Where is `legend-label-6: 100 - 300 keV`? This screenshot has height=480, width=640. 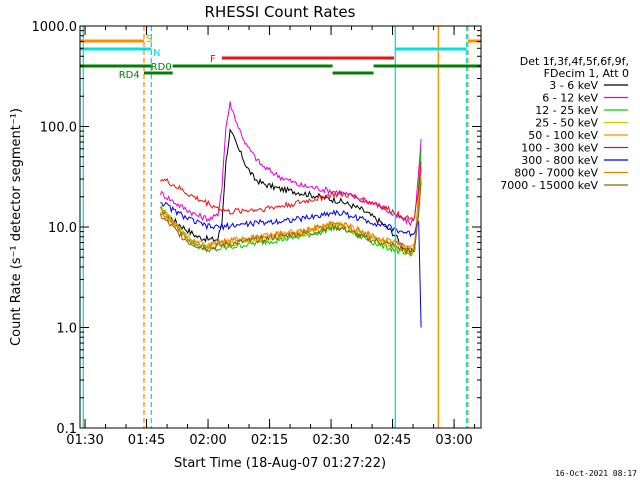
legend-label-6: 100 - 300 keV is located at coordinates (559, 148).